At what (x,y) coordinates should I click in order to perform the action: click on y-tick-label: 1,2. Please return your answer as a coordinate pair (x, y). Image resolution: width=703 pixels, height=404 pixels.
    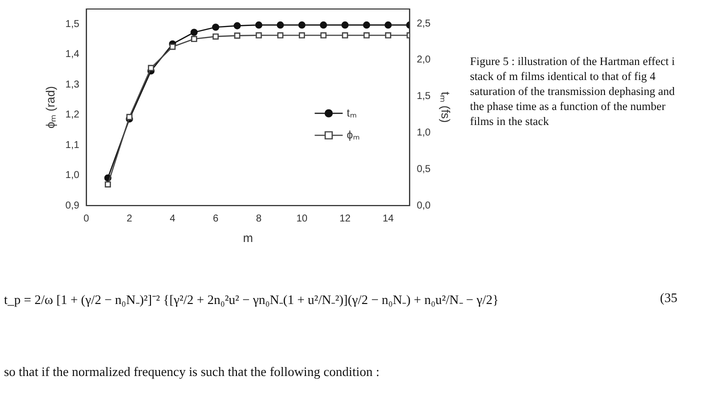
    Looking at the image, I should click on (72, 115).